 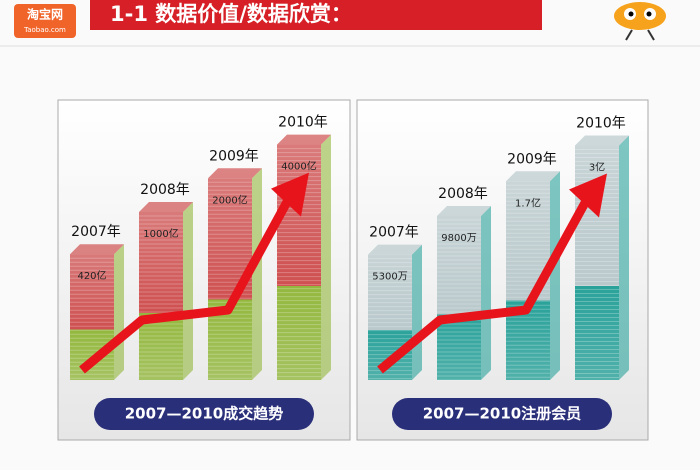 I want to click on value-label: 420亿, so click(x=91, y=275).